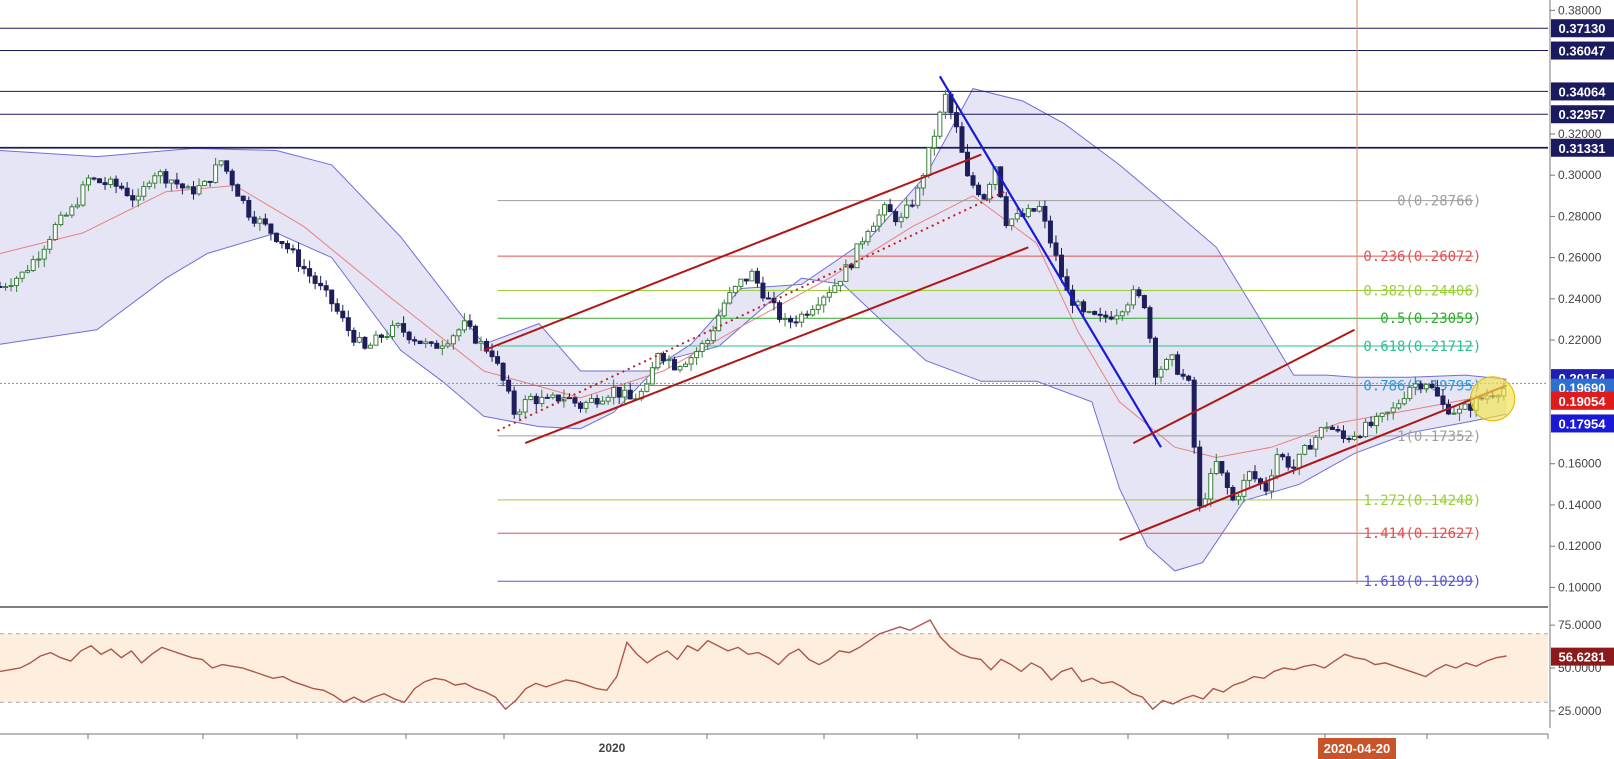  I want to click on price-tag-label: 0.36047, so click(1582, 51).